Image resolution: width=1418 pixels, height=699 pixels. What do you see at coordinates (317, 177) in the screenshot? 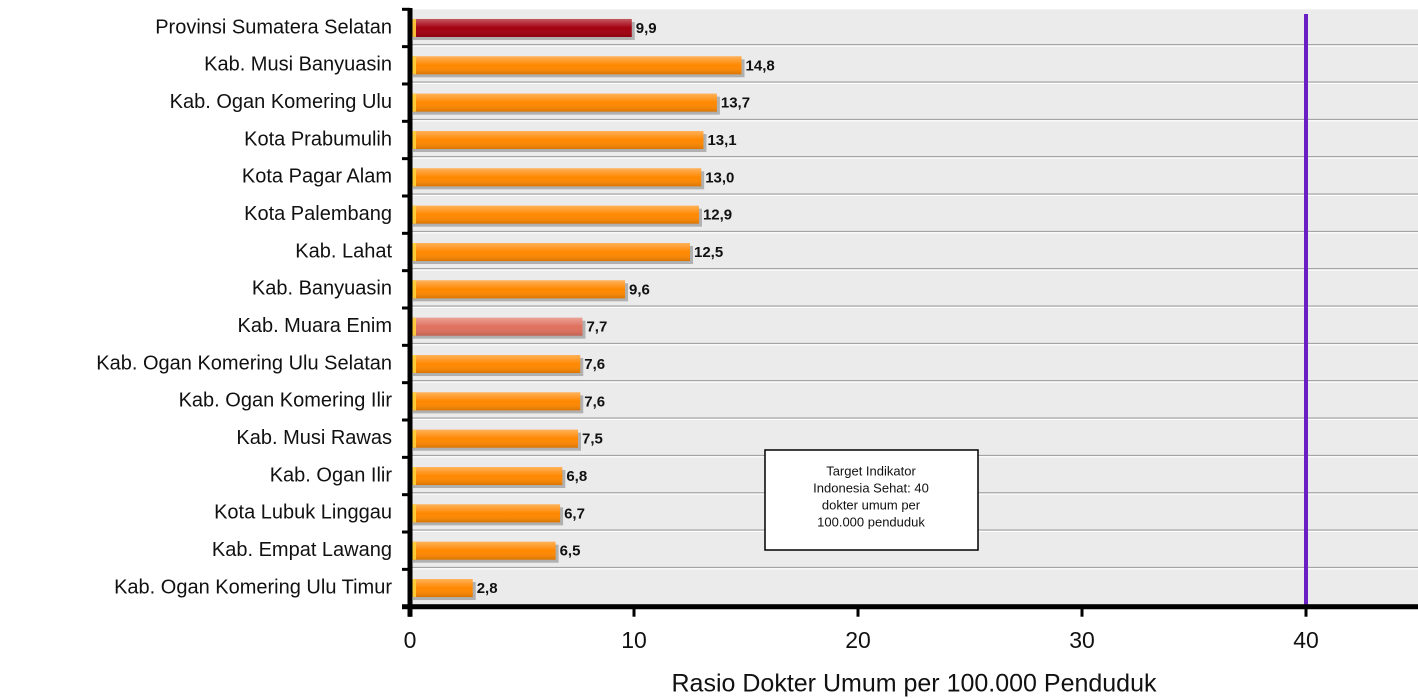
I see `category-label: Kota Pagar Alam` at bounding box center [317, 177].